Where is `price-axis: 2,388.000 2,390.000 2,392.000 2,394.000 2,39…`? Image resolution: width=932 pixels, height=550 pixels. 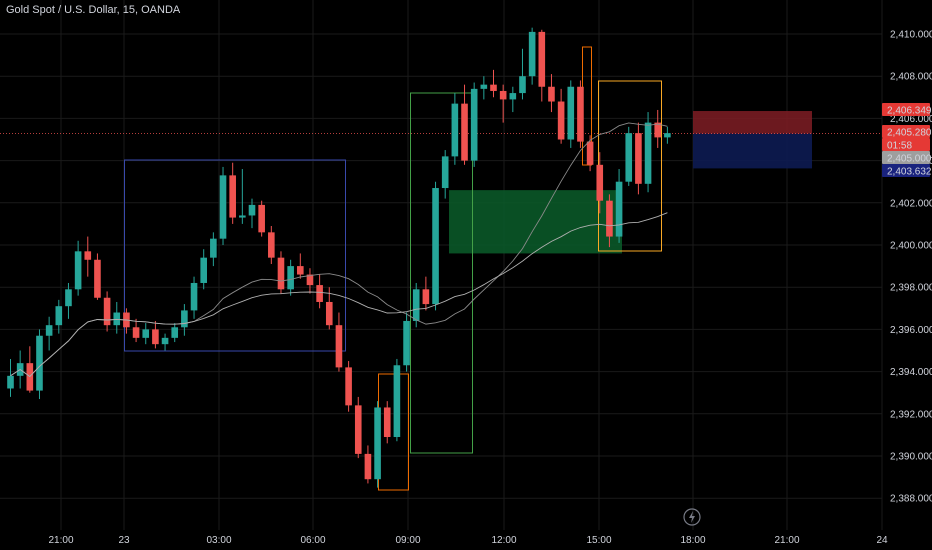
price-axis: 2,388.000 2,390.000 2,392.000 2,394.000 2,39… is located at coordinates (911, 267).